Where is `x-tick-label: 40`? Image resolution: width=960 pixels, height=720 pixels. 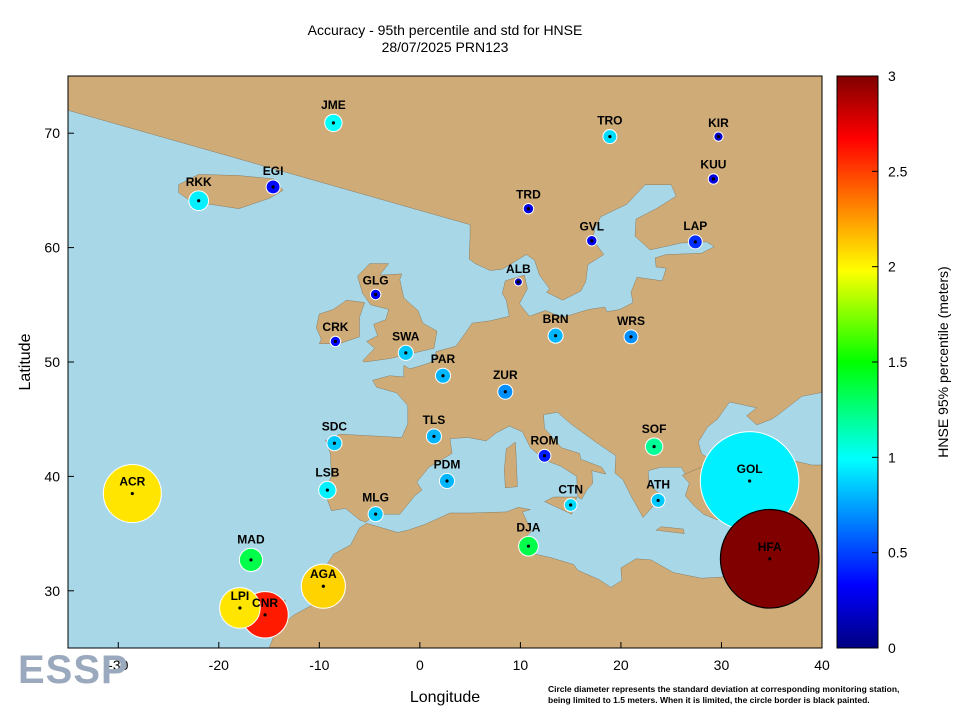
x-tick-label: 40 is located at coordinates (822, 665).